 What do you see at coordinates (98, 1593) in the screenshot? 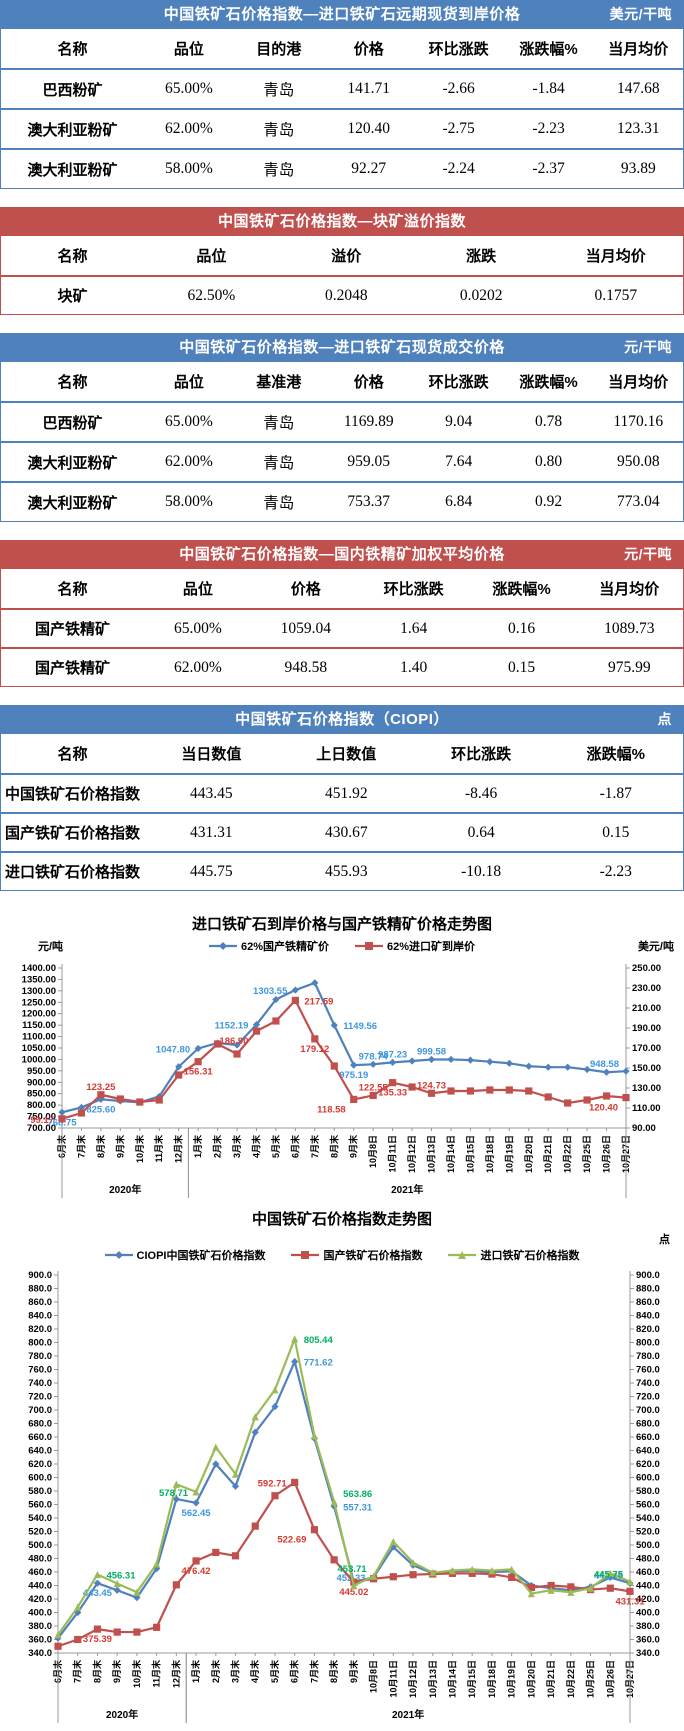
I see `svg-text: 443.45` at bounding box center [98, 1593].